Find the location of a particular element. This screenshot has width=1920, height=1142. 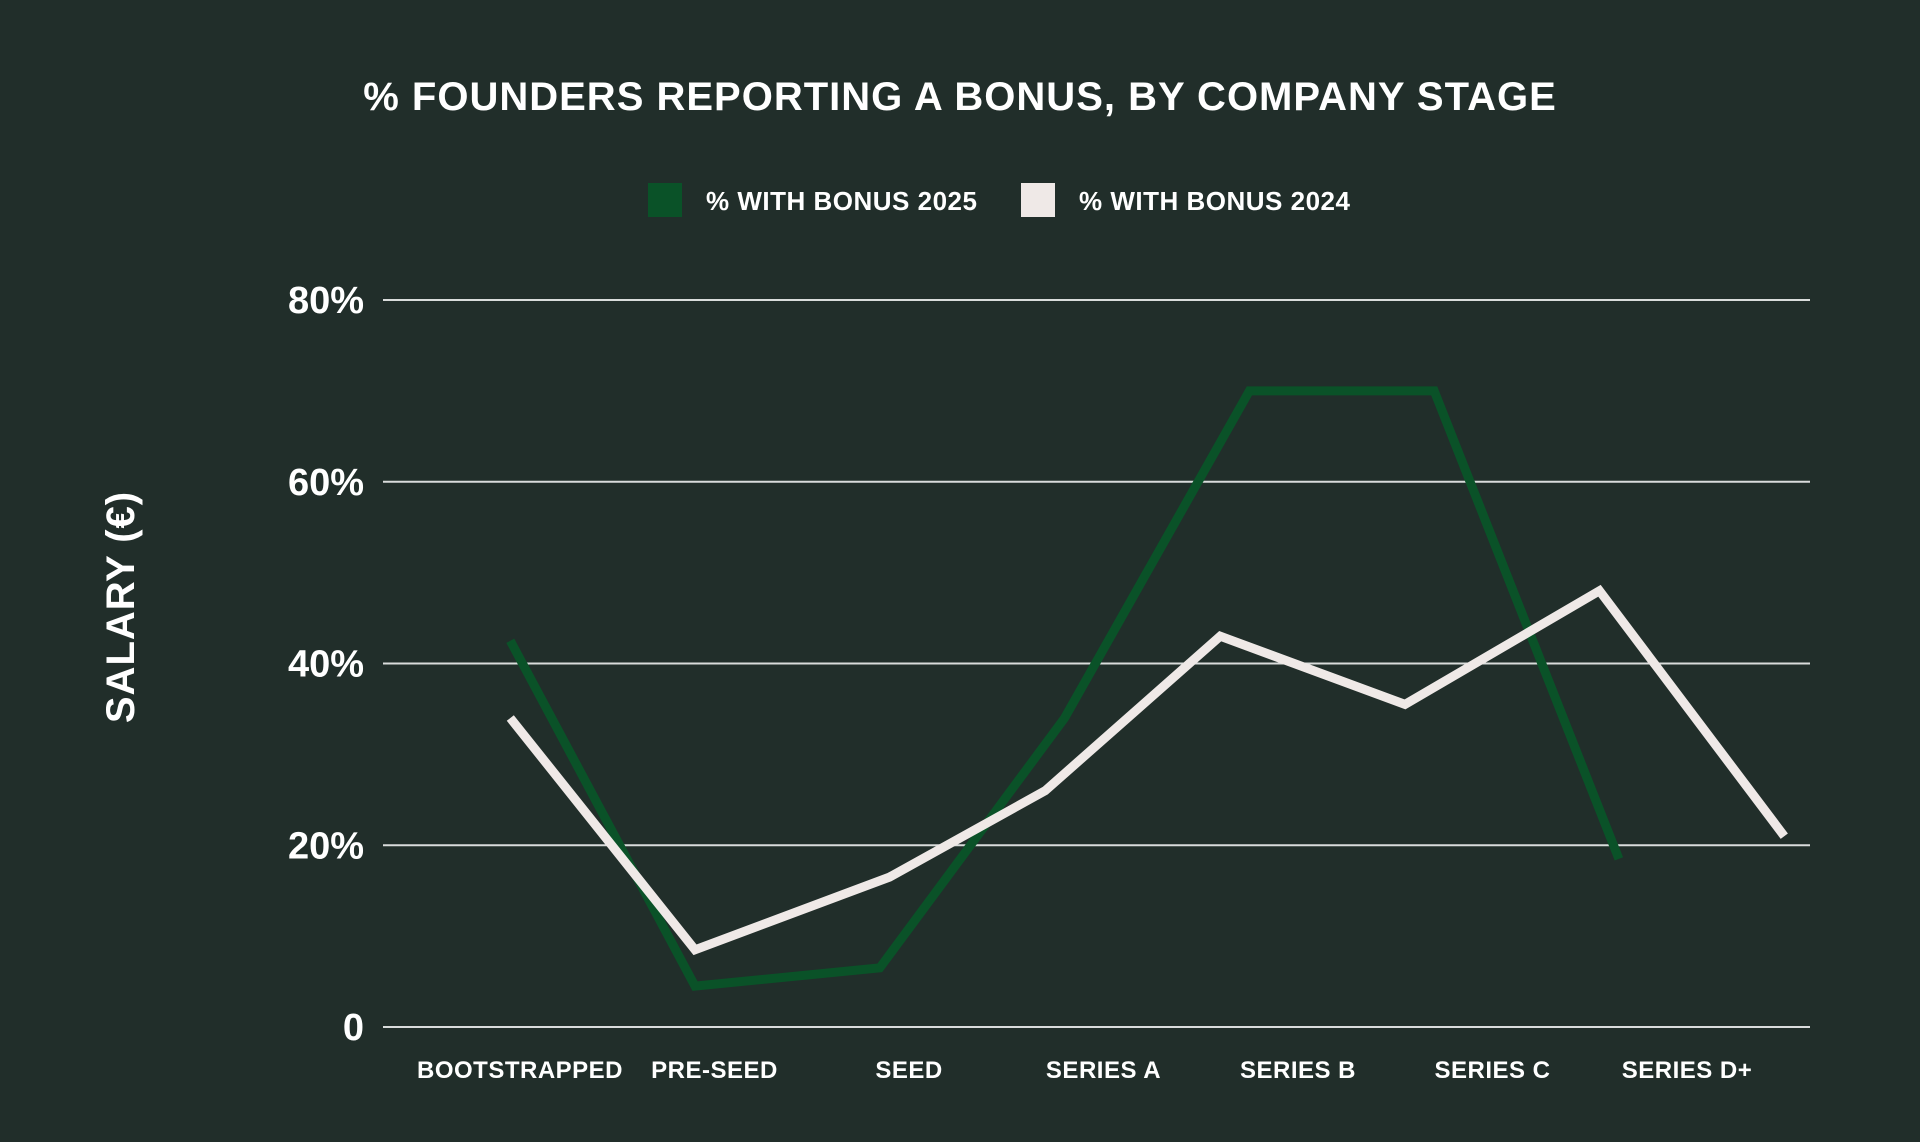

legend: % WITH BONUS 2025 % WITH BONUS 2024 is located at coordinates (999, 200).